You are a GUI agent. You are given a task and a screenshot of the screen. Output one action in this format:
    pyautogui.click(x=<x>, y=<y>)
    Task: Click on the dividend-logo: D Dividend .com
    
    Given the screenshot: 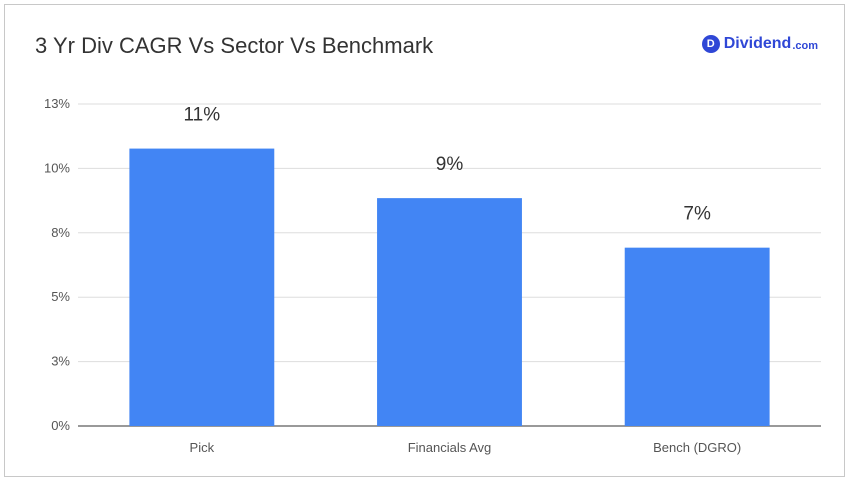 What is the action you would take?
    pyautogui.click(x=759, y=44)
    